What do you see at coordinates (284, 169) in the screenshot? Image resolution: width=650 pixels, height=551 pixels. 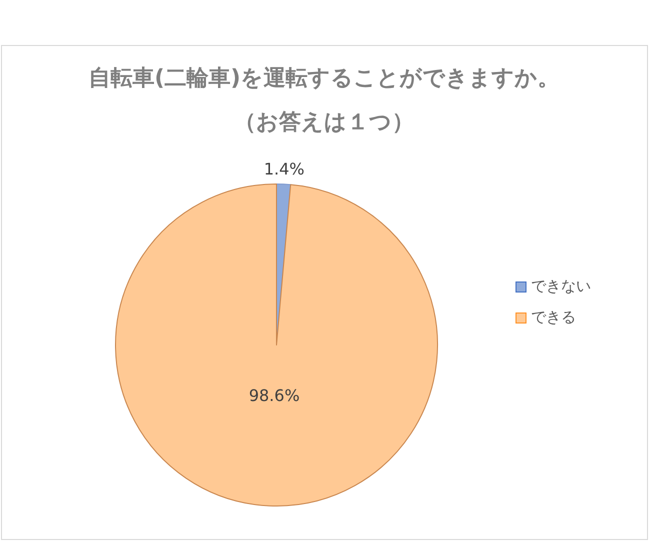 I see `data-label: 1.4%` at bounding box center [284, 169].